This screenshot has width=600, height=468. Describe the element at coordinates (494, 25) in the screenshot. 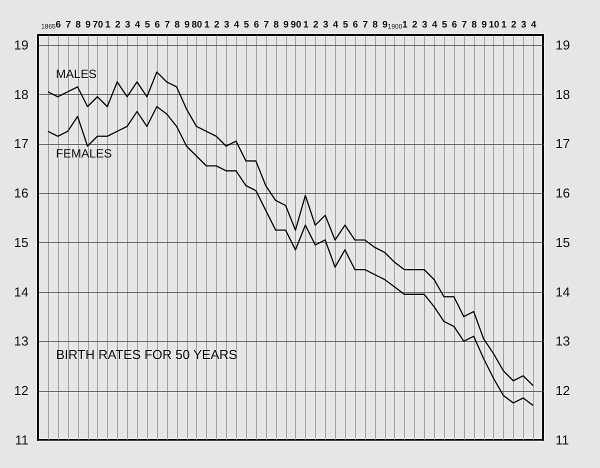

I see `x-tick-label: 10` at that location.